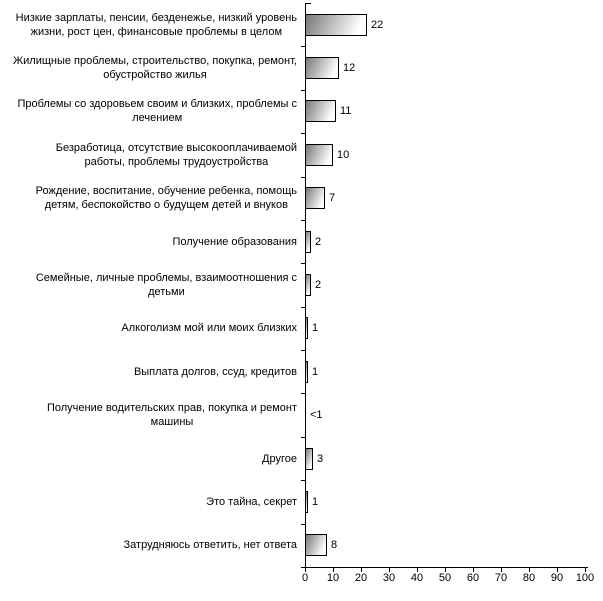 Image resolution: width=603 pixels, height=601 pixels. What do you see at coordinates (332, 198) in the screenshot?
I see `value-label: 7` at bounding box center [332, 198].